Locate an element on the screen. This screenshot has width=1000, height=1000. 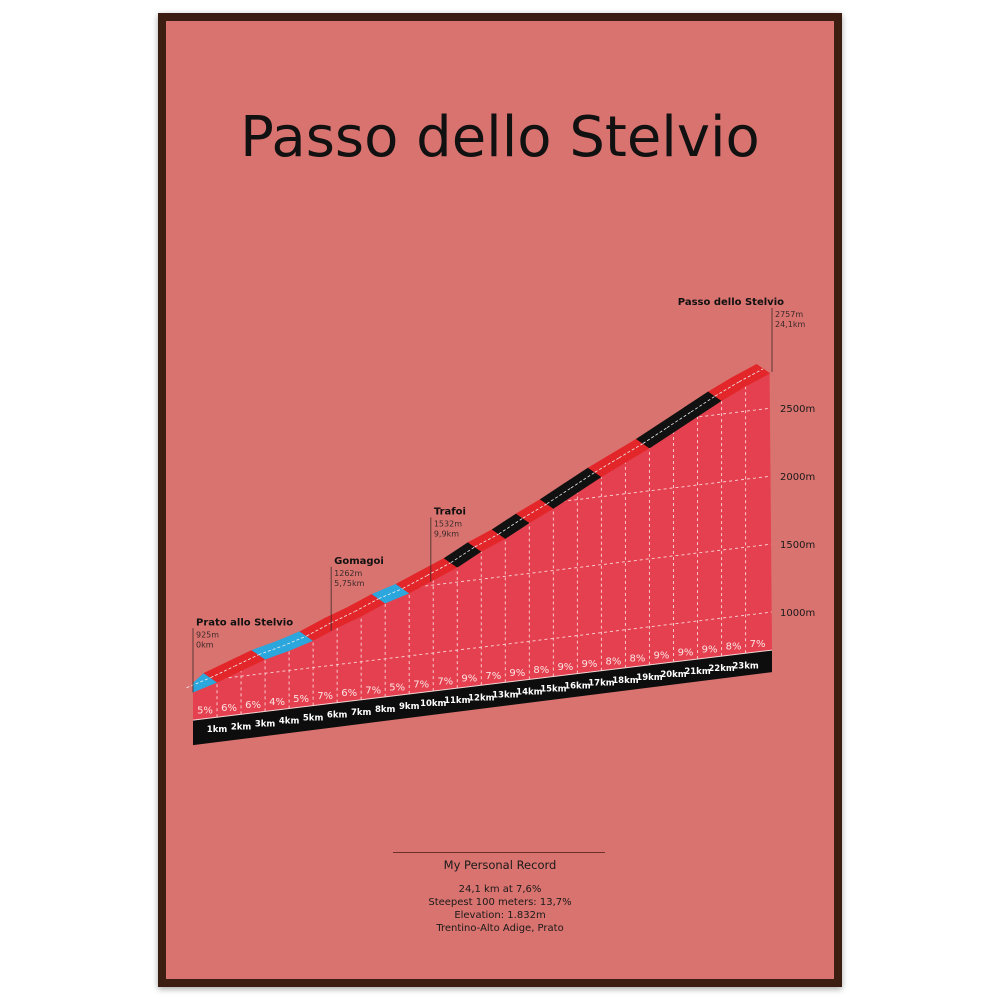
km-label: 6km is located at coordinates (337, 716).